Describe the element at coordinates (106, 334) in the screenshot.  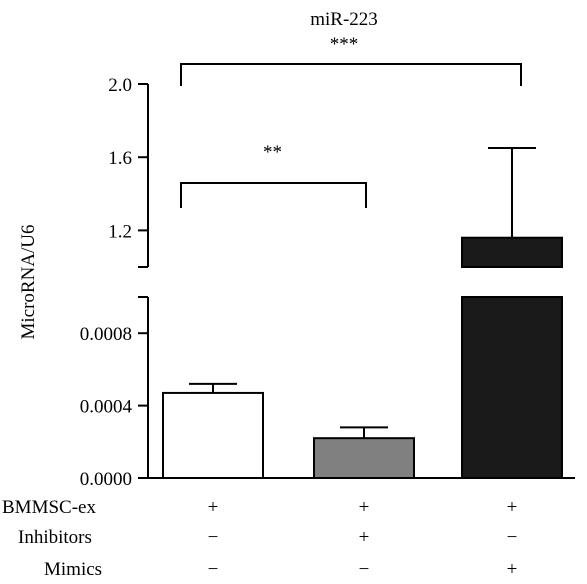
I see `y-tick-label: 0.0008` at that location.